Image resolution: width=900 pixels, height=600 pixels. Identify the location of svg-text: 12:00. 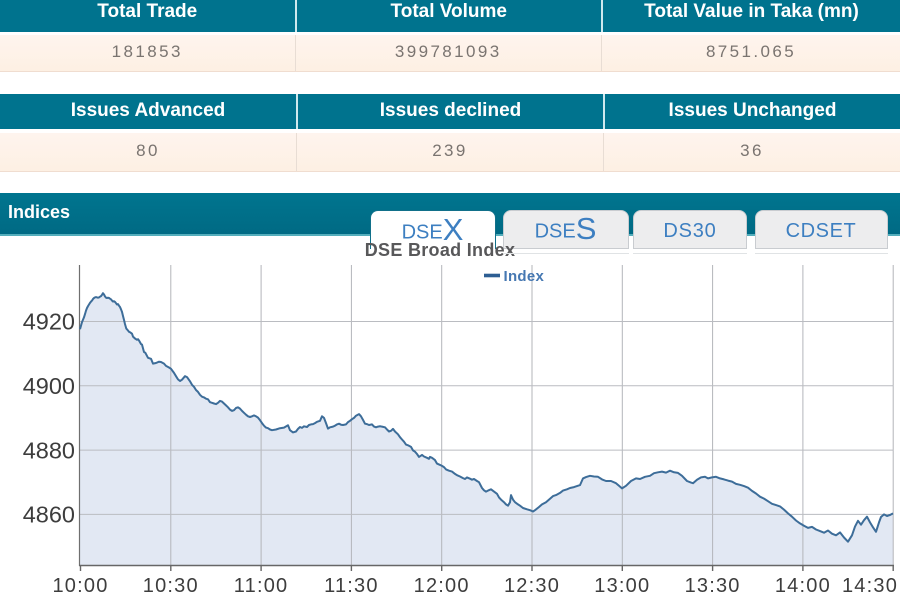
(442, 586).